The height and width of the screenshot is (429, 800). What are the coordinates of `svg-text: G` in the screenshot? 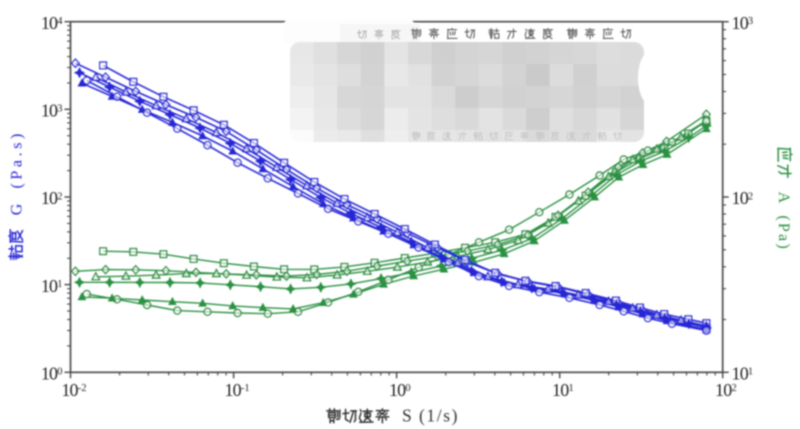 It's located at (17, 209).